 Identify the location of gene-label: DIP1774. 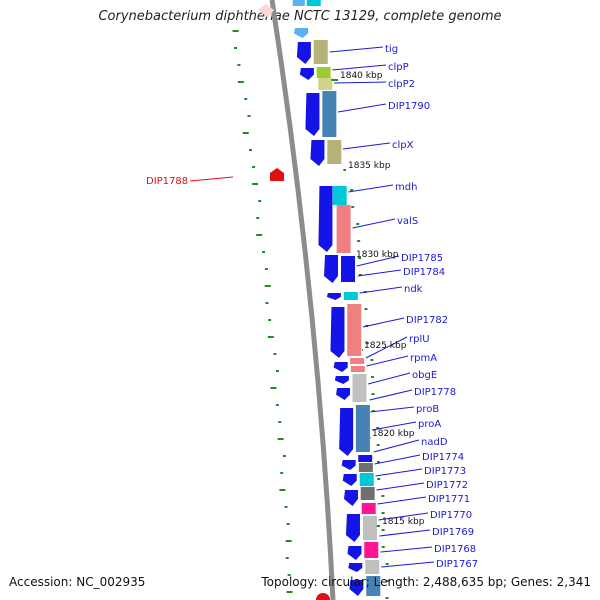
(443, 457).